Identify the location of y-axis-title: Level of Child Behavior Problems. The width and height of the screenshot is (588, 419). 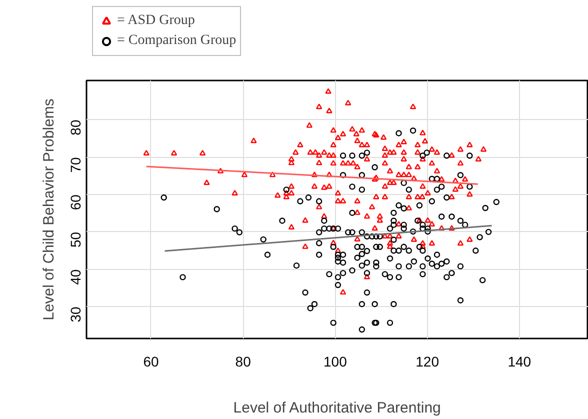
(49, 209).